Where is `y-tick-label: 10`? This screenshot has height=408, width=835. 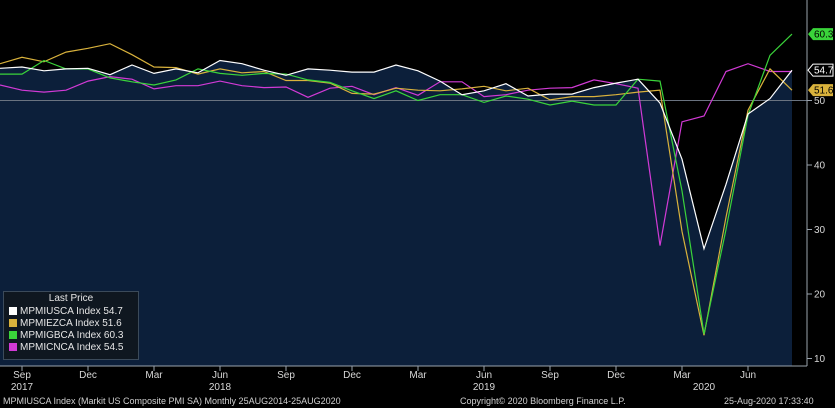
y-tick-label: 10 is located at coordinates (820, 359).